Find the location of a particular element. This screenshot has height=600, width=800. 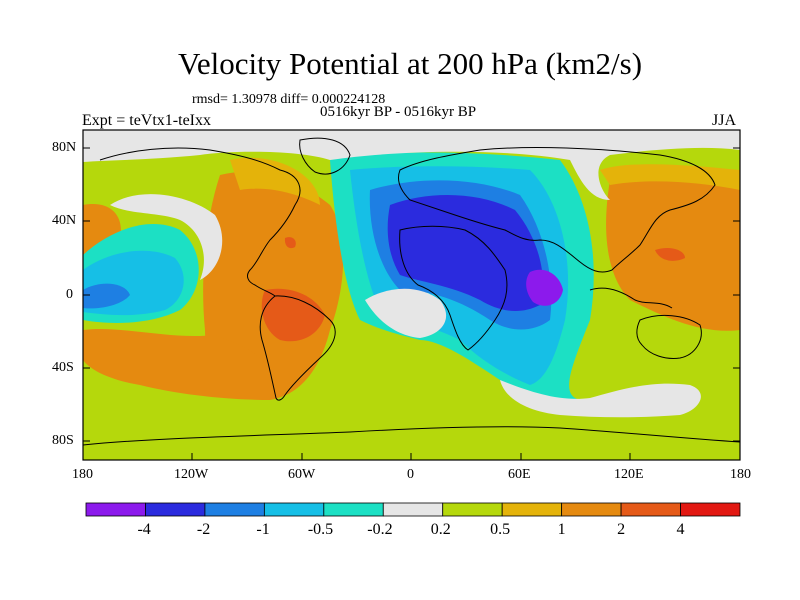

field-pacific-neg-large is located at coordinates (106, 296).